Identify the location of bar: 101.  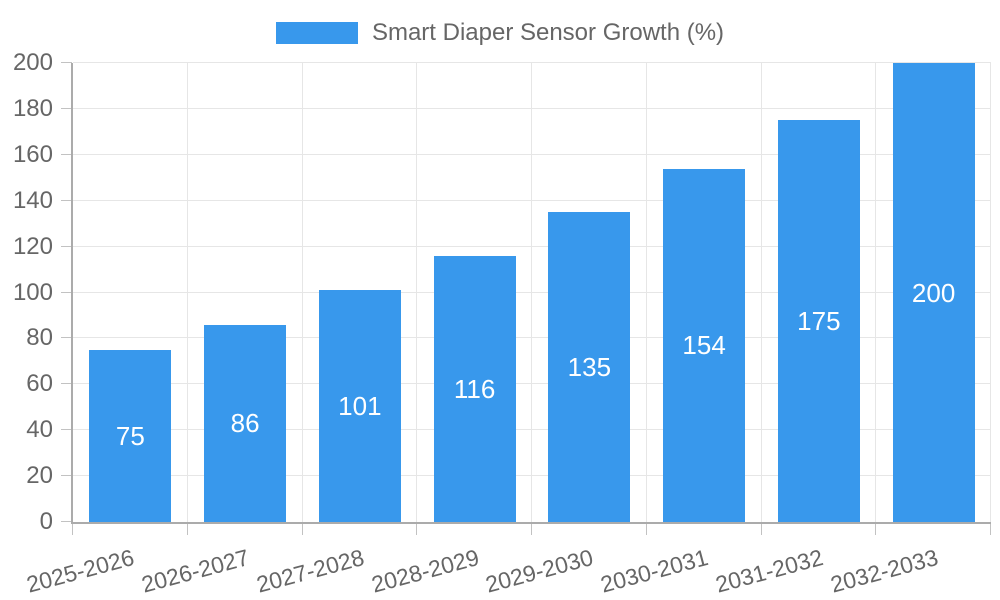
(359, 406).